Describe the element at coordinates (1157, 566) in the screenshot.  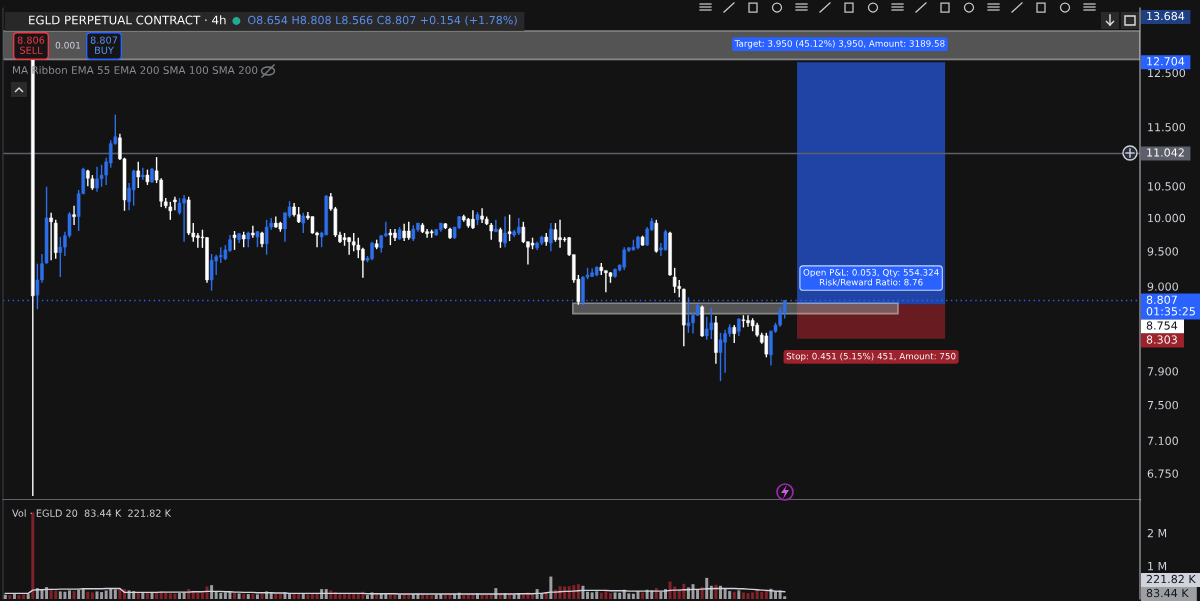
I see `y-tick-label: 1 M` at that location.